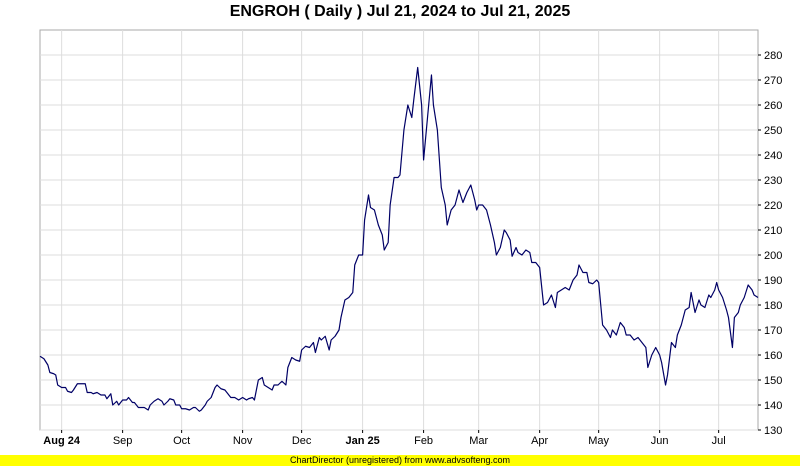  I want to click on y-tick-label: 170, so click(773, 331).